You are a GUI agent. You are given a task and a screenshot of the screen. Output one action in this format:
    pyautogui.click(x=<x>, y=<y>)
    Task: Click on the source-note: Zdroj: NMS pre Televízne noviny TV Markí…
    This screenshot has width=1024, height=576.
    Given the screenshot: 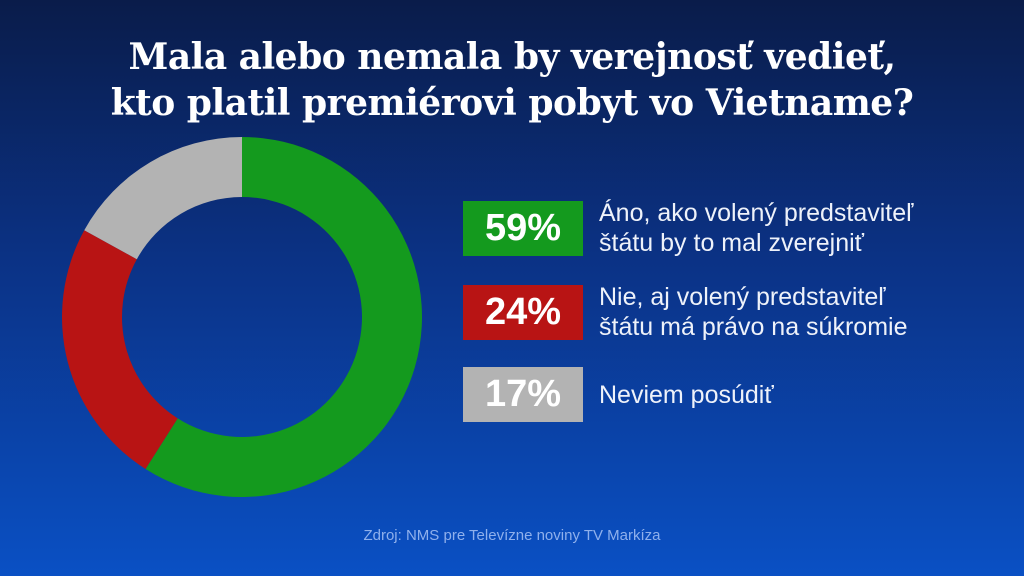 What is the action you would take?
    pyautogui.click(x=512, y=535)
    